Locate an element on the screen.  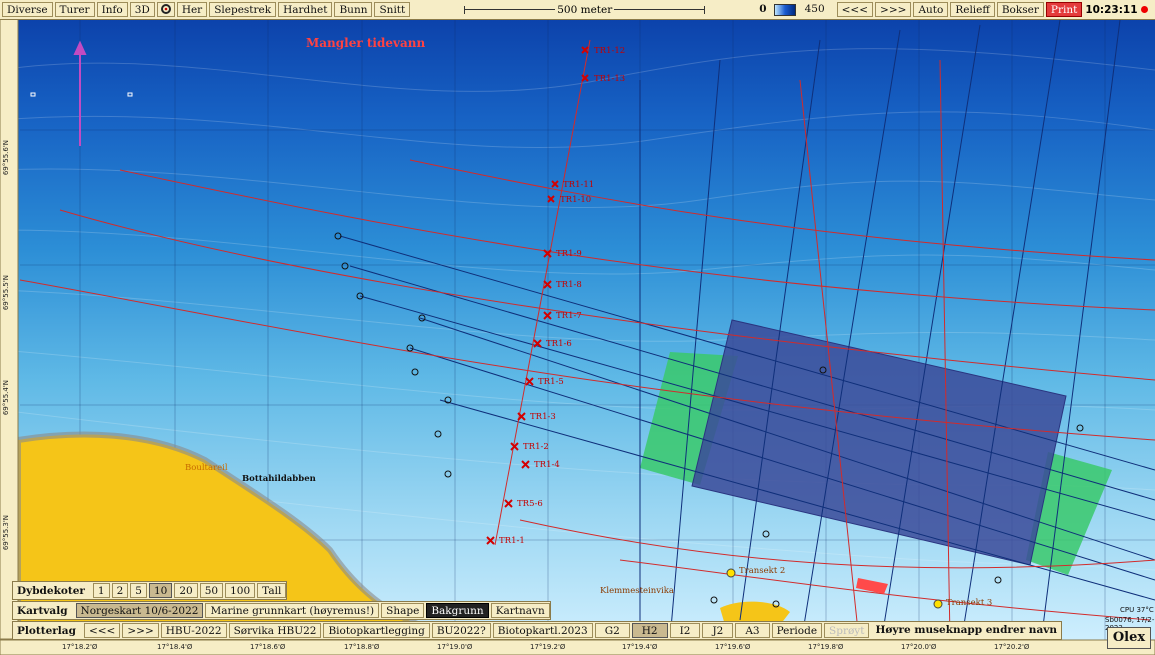
map-option-bakgrunn: Bakgrunn is located at coordinates (457, 610).